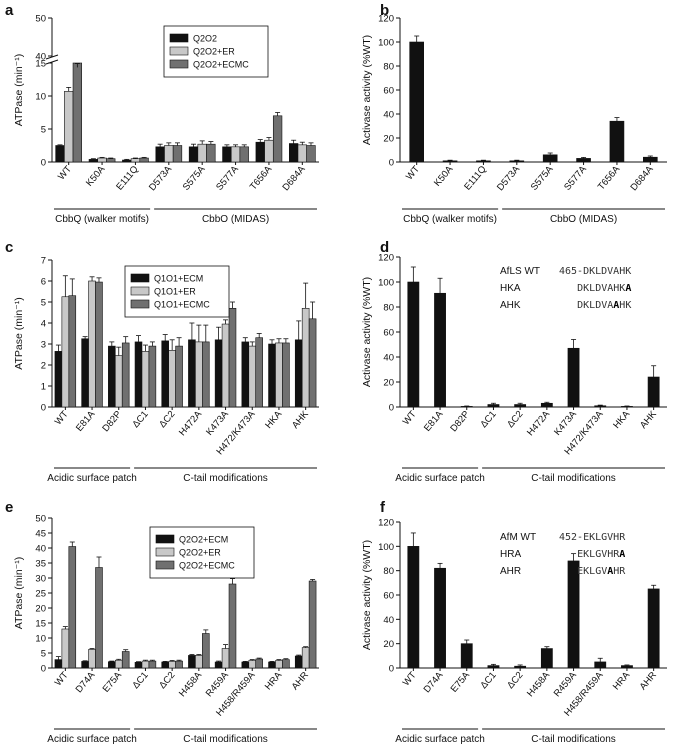 Image resolution: width=685 pixels, height=745 pixels. I want to click on y-tick-label: 60, so click(388, 596).